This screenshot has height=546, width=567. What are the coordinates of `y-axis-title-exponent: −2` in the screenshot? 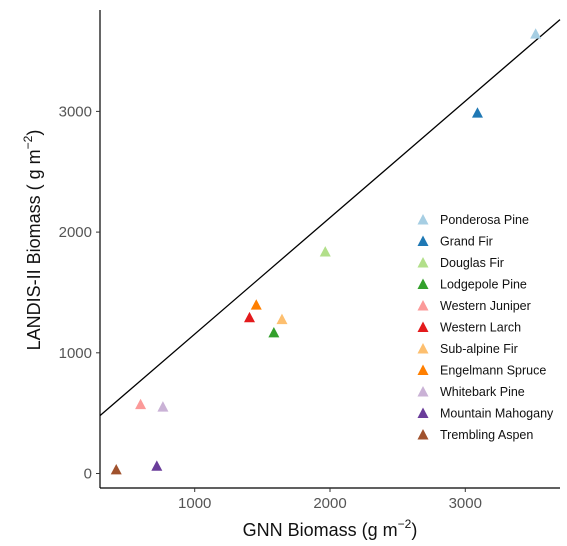 It's located at (28, 142).